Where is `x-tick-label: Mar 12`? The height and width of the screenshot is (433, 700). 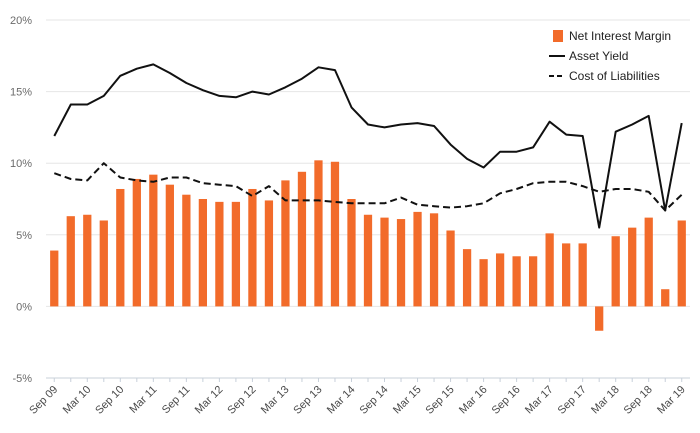
x-tick-label: Mar 12 is located at coordinates (209, 400).